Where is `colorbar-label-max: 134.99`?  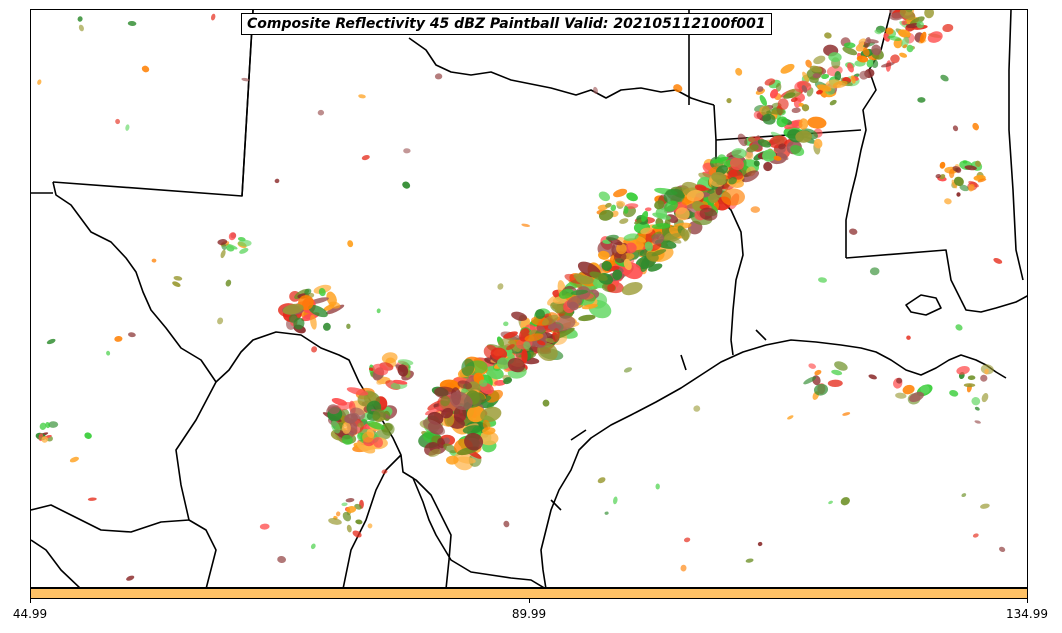 colorbar-label-max: 134.99 is located at coordinates (1027, 614).